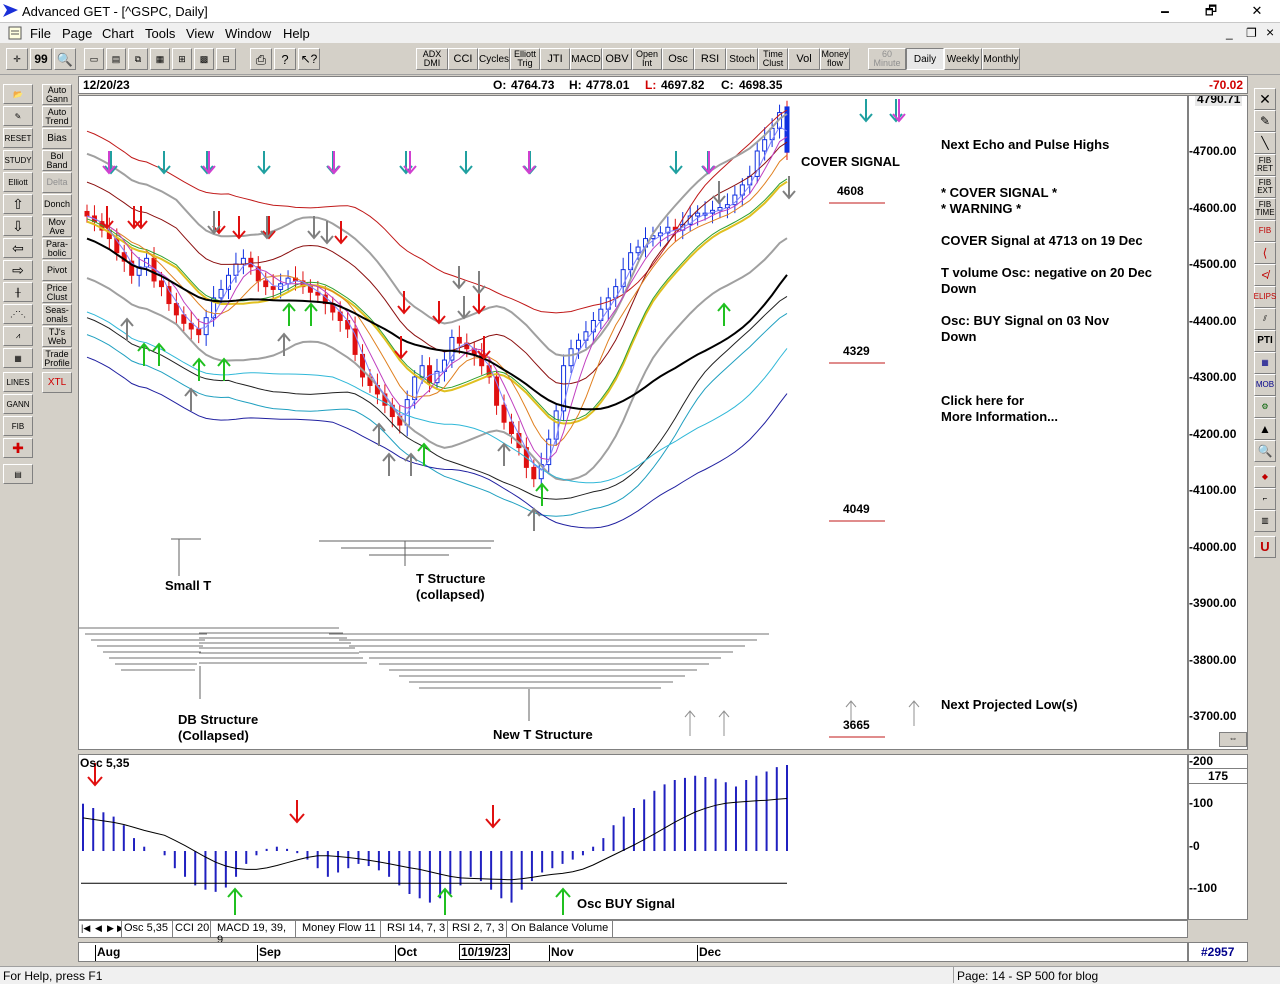 The width and height of the screenshot is (1280, 984). What do you see at coordinates (477, 929) in the screenshot?
I see `tab-rsi-2: RSI 2, 7, 3` at bounding box center [477, 929].